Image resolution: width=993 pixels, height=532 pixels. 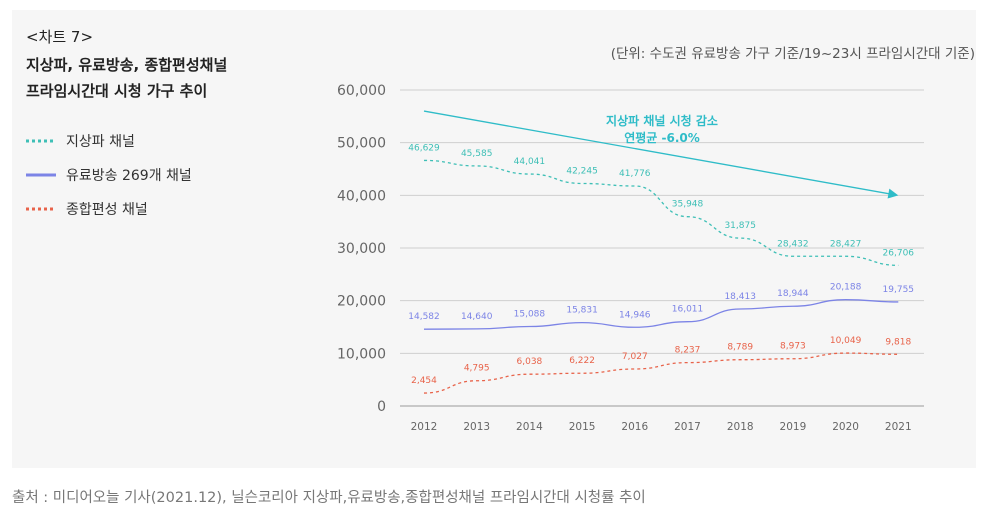 I want to click on series-line-general, so click(x=661, y=373).